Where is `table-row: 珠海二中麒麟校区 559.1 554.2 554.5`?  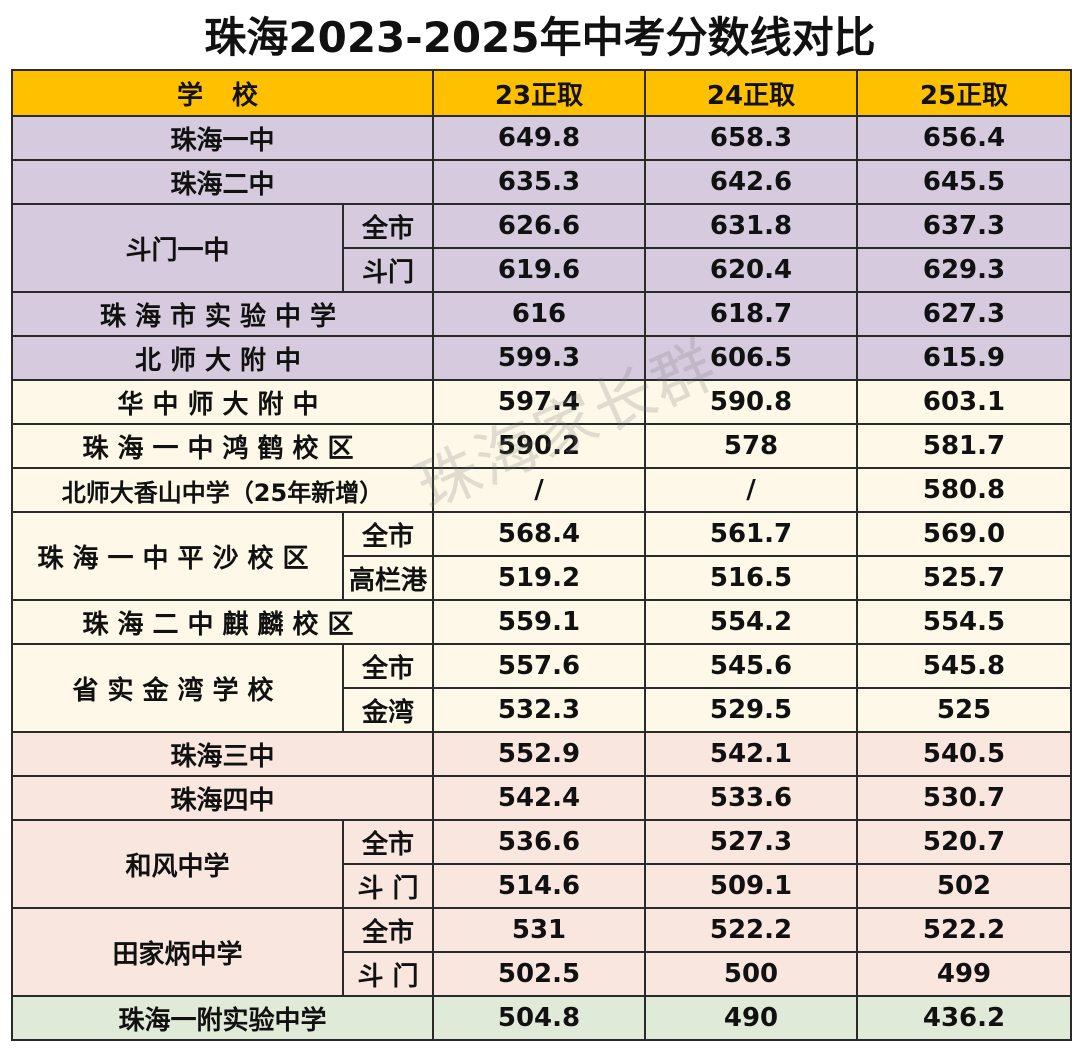 table-row: 珠海二中麒麟校区 559.1 554.2 554.5 is located at coordinates (541, 622).